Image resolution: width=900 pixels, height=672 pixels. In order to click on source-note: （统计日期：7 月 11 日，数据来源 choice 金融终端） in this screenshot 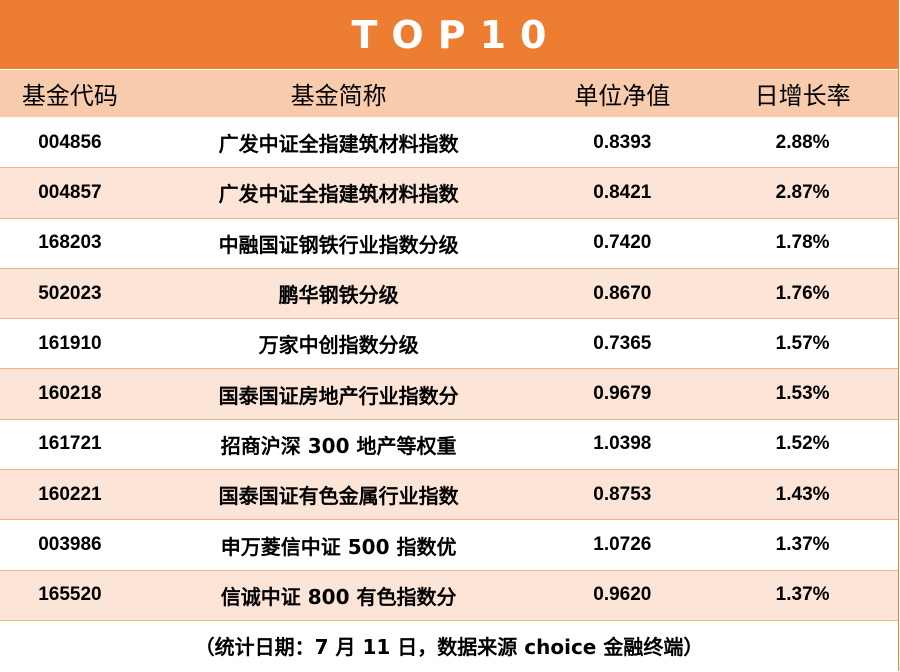, I will do `click(449, 645)`.